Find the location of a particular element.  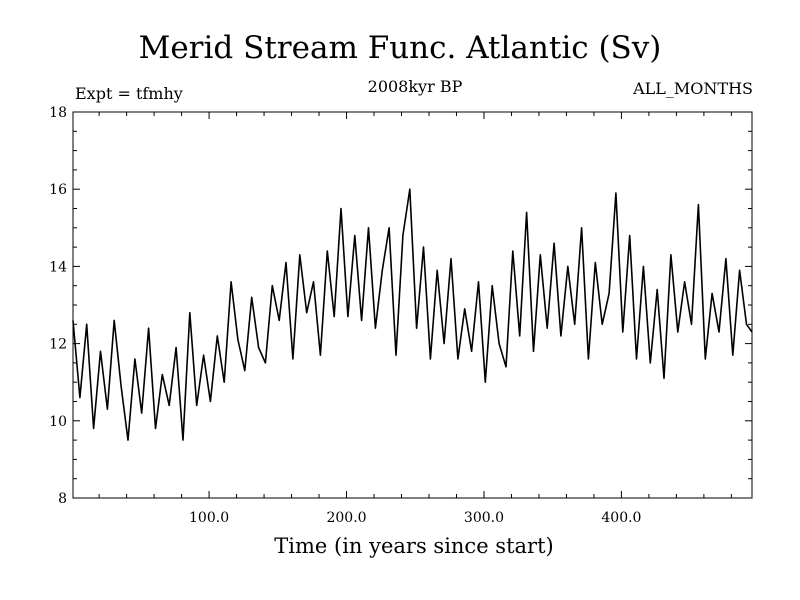

y-tick-label: 12 is located at coordinates (58, 345).